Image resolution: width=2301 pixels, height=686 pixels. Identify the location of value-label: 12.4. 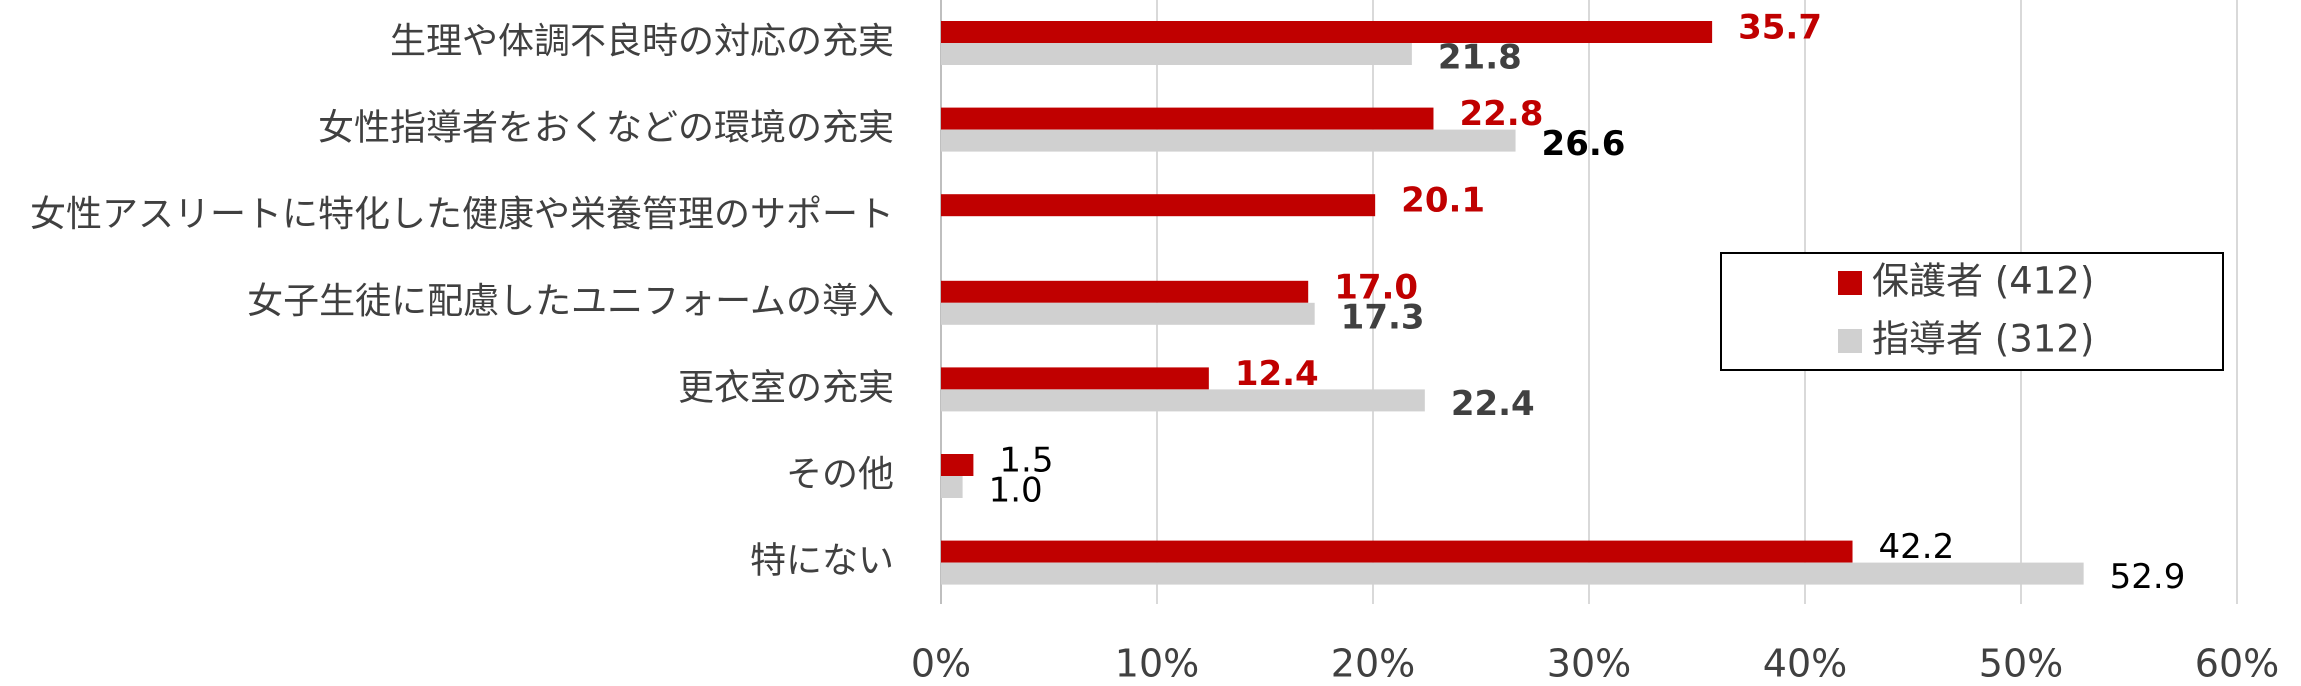
(1277, 374).